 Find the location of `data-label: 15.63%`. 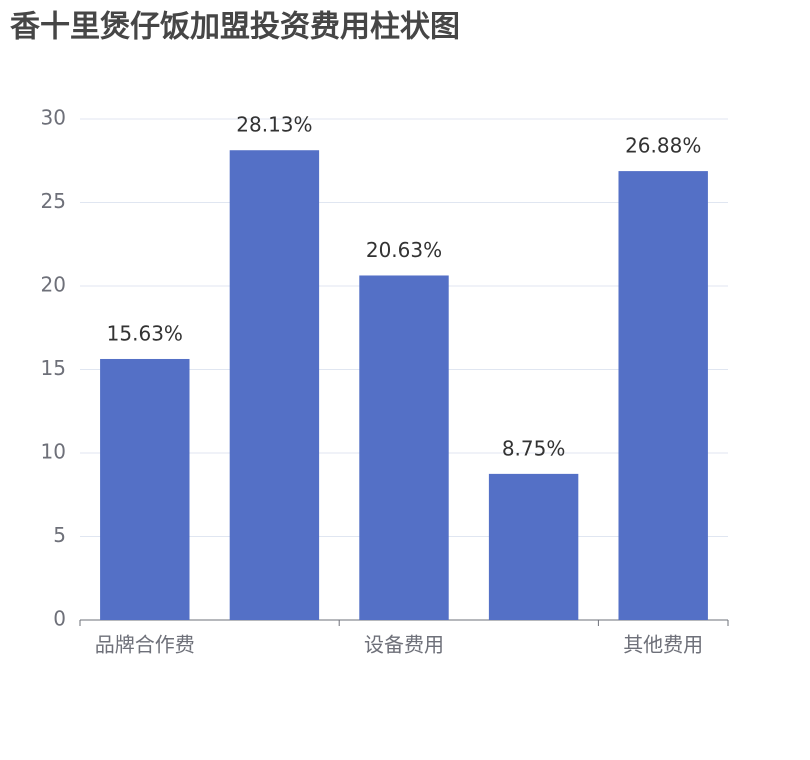

data-label: 15.63% is located at coordinates (145, 333).